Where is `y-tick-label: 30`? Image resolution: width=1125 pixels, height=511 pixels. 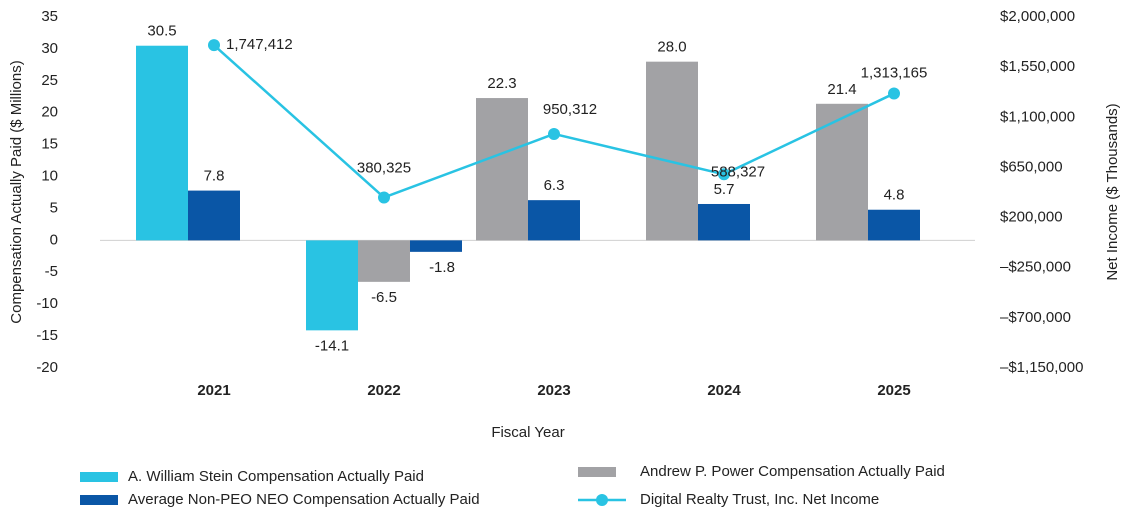 y-tick-label: 30 is located at coordinates (49, 48).